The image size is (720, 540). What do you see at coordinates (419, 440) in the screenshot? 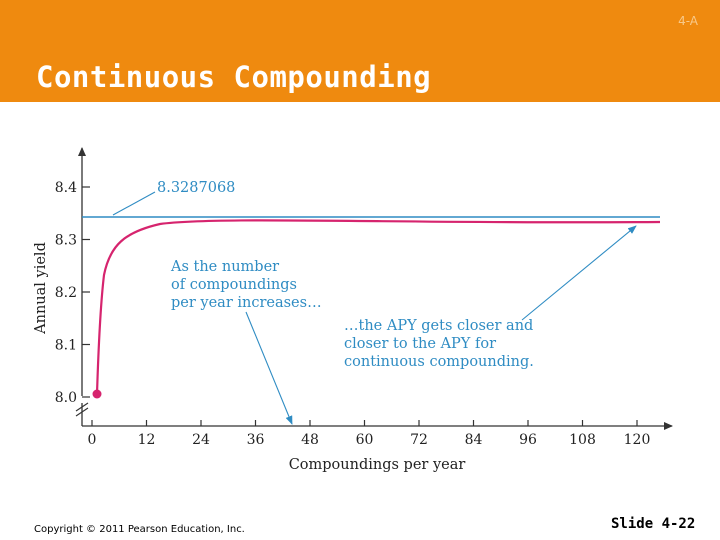
I see `x-tick-label: 72` at bounding box center [419, 440].